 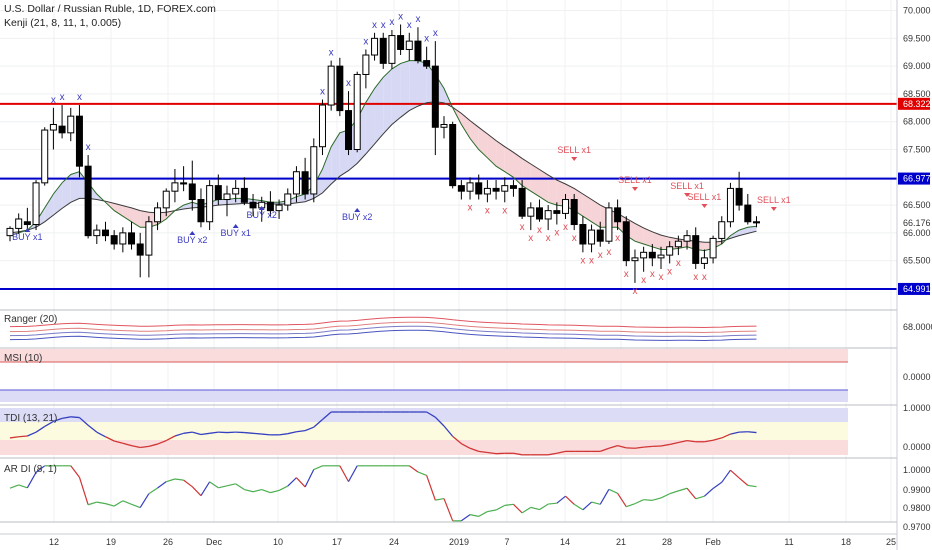 What do you see at coordinates (917, 66) in the screenshot?
I see `price-tick-label: 69.000` at bounding box center [917, 66].